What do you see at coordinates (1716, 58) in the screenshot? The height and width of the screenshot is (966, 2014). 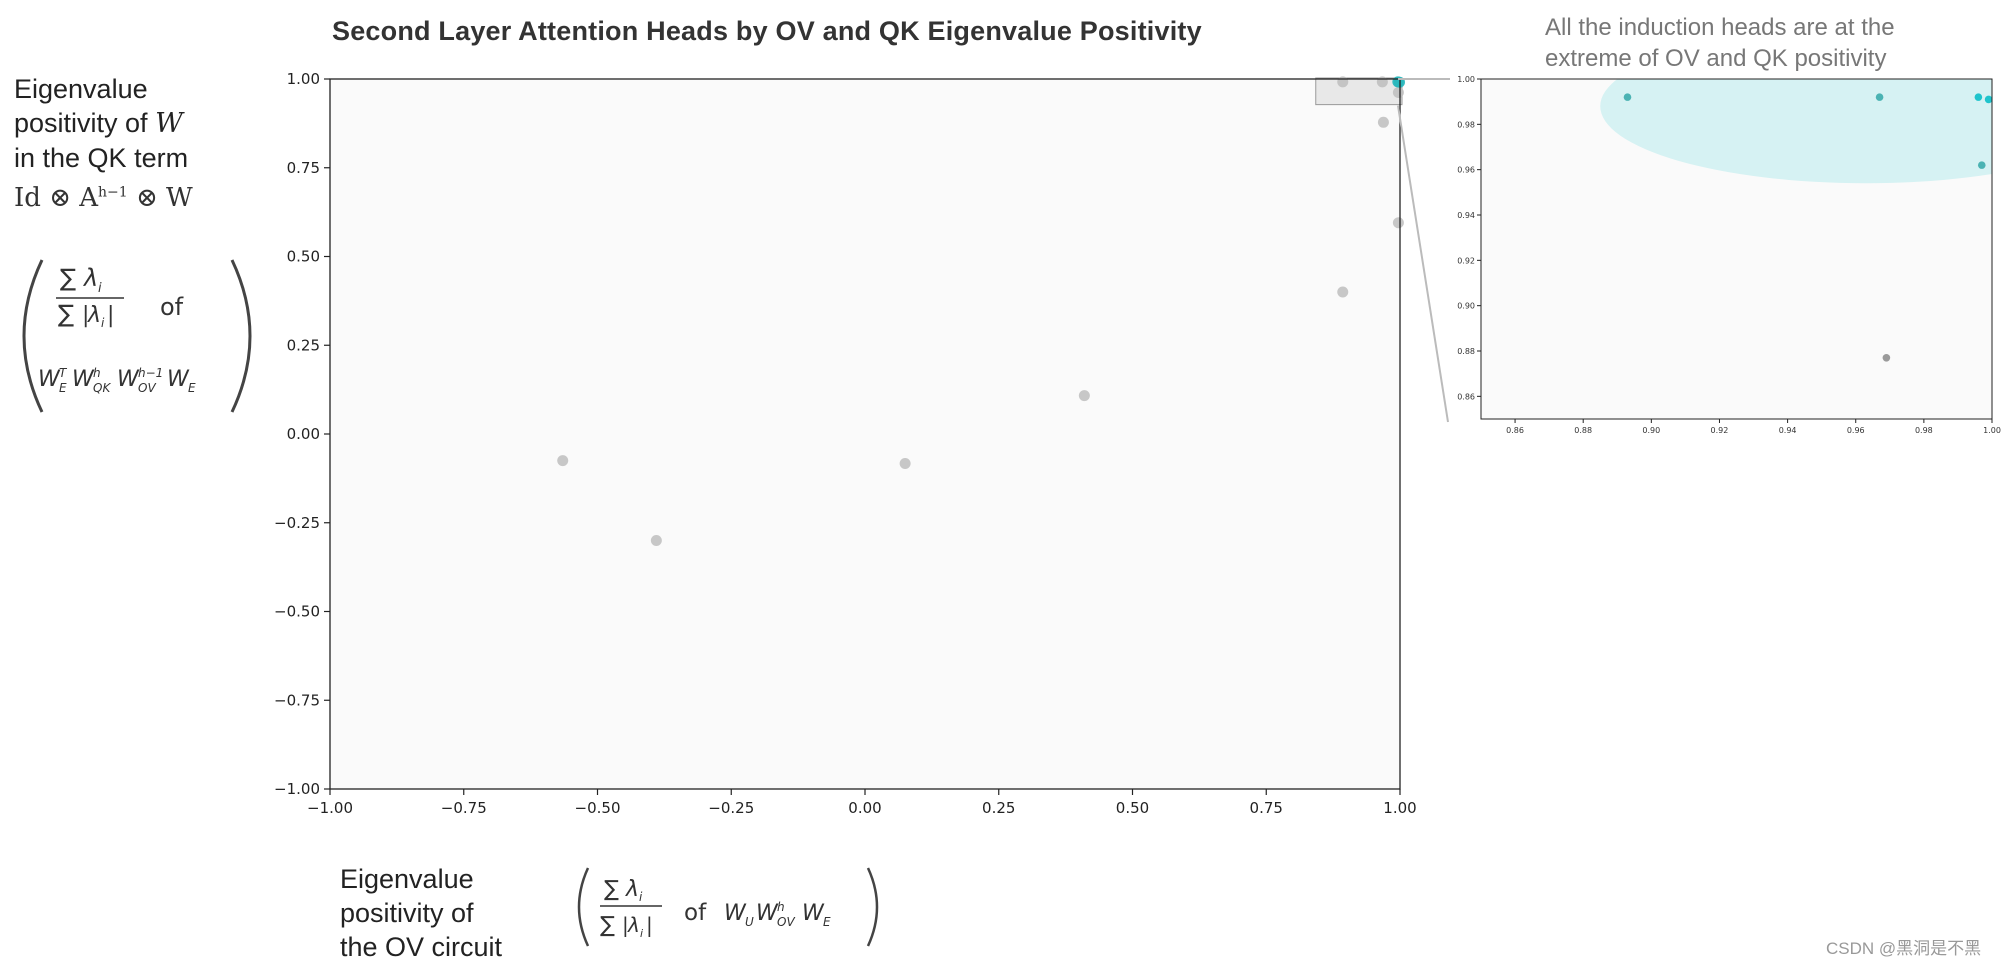 I see `annotation-line2: extreme of OV and QK positivity` at bounding box center [1716, 58].